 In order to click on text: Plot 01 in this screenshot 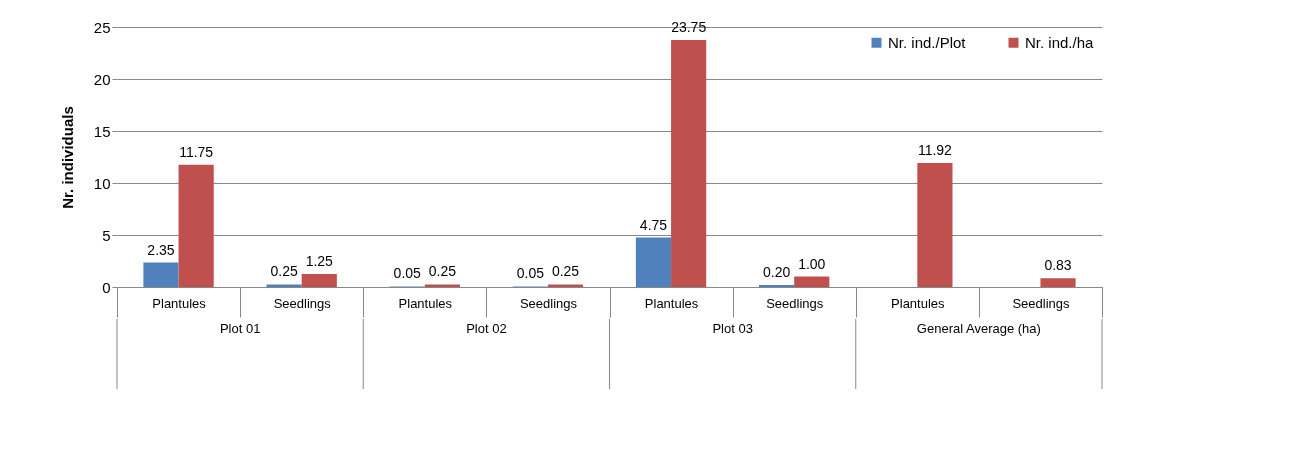, I will do `click(240, 328)`.